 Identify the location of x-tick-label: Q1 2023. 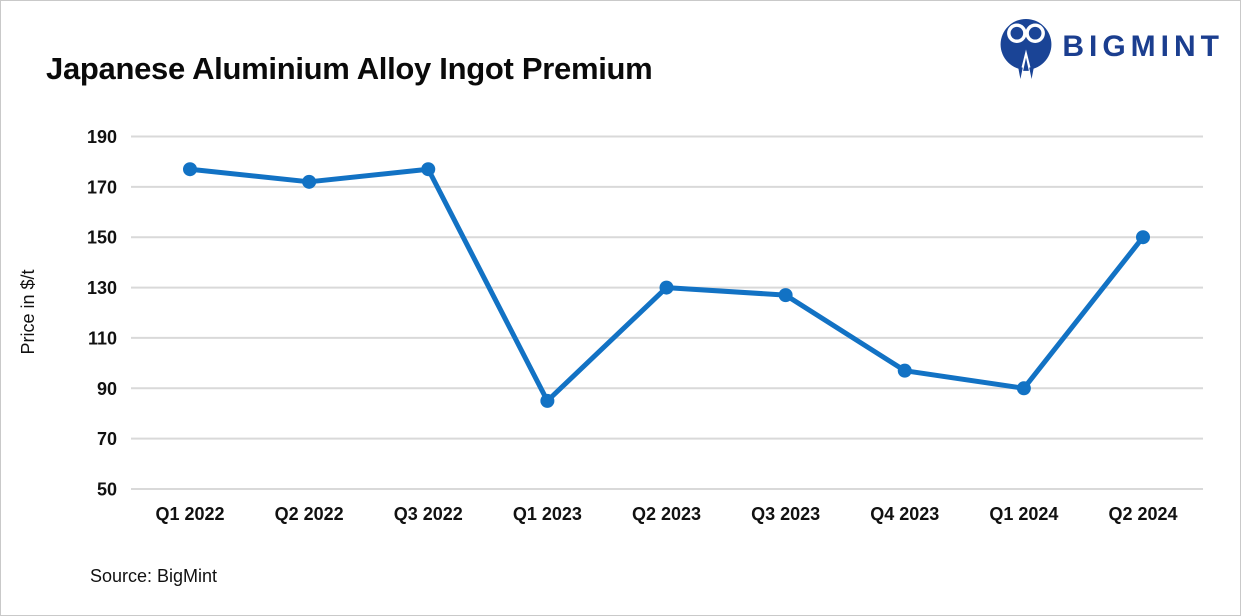
(547, 514).